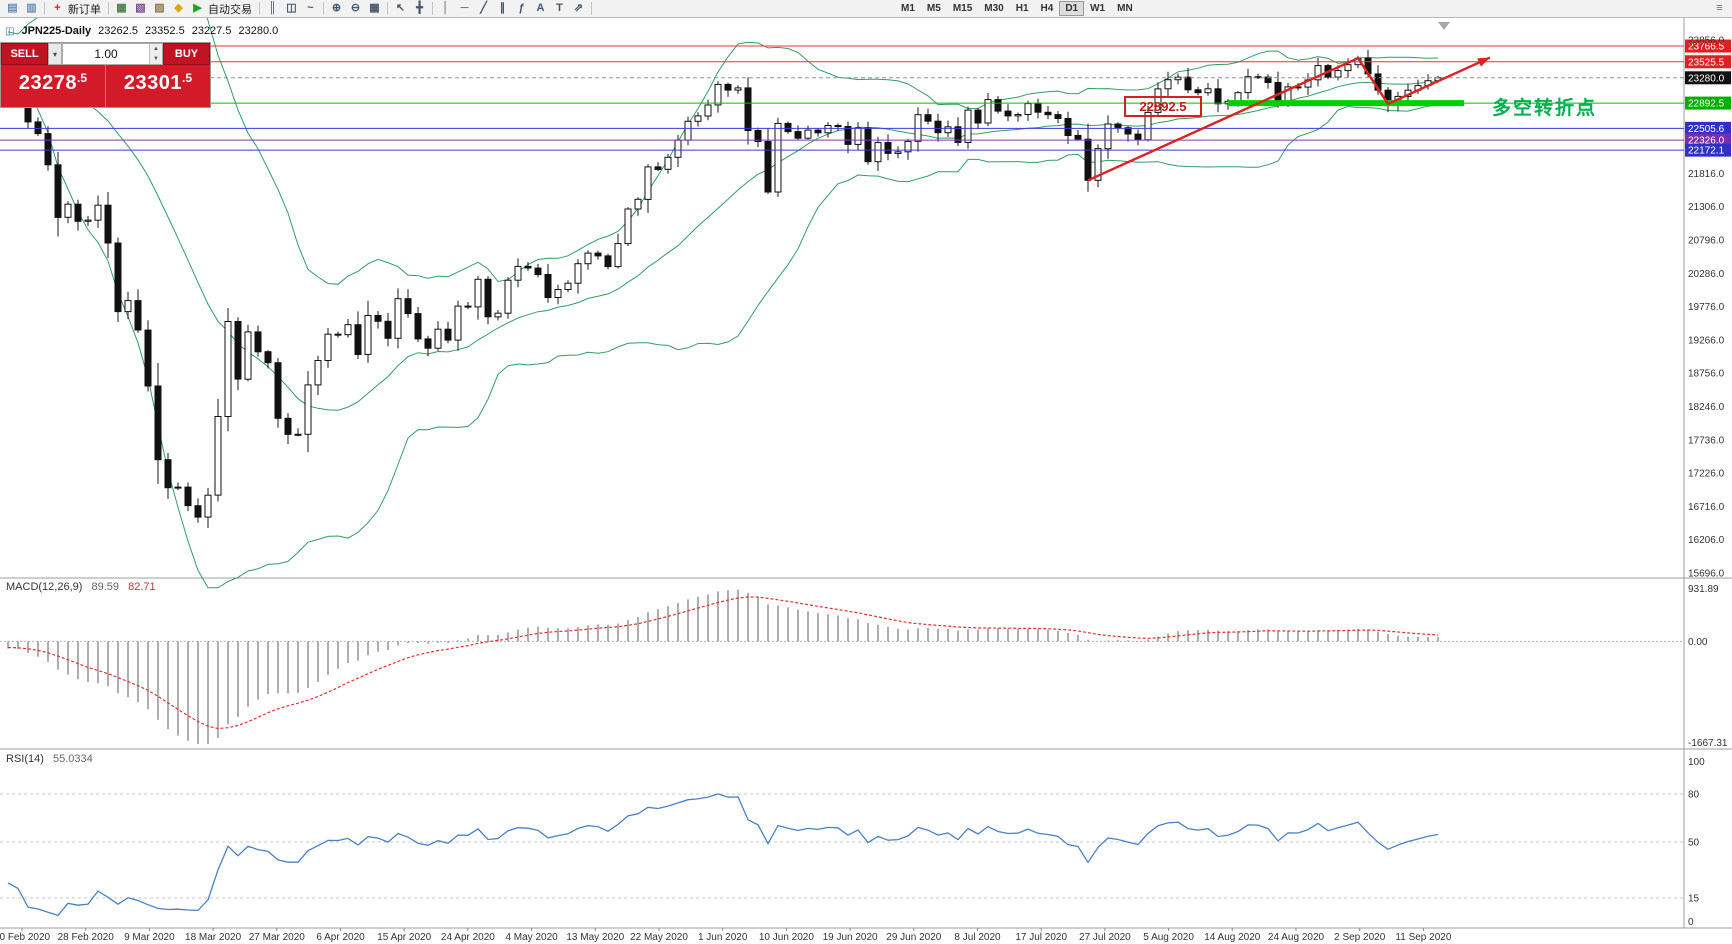 The width and height of the screenshot is (1732, 944). I want to click on svg-text: 22892.5, so click(1706, 104).